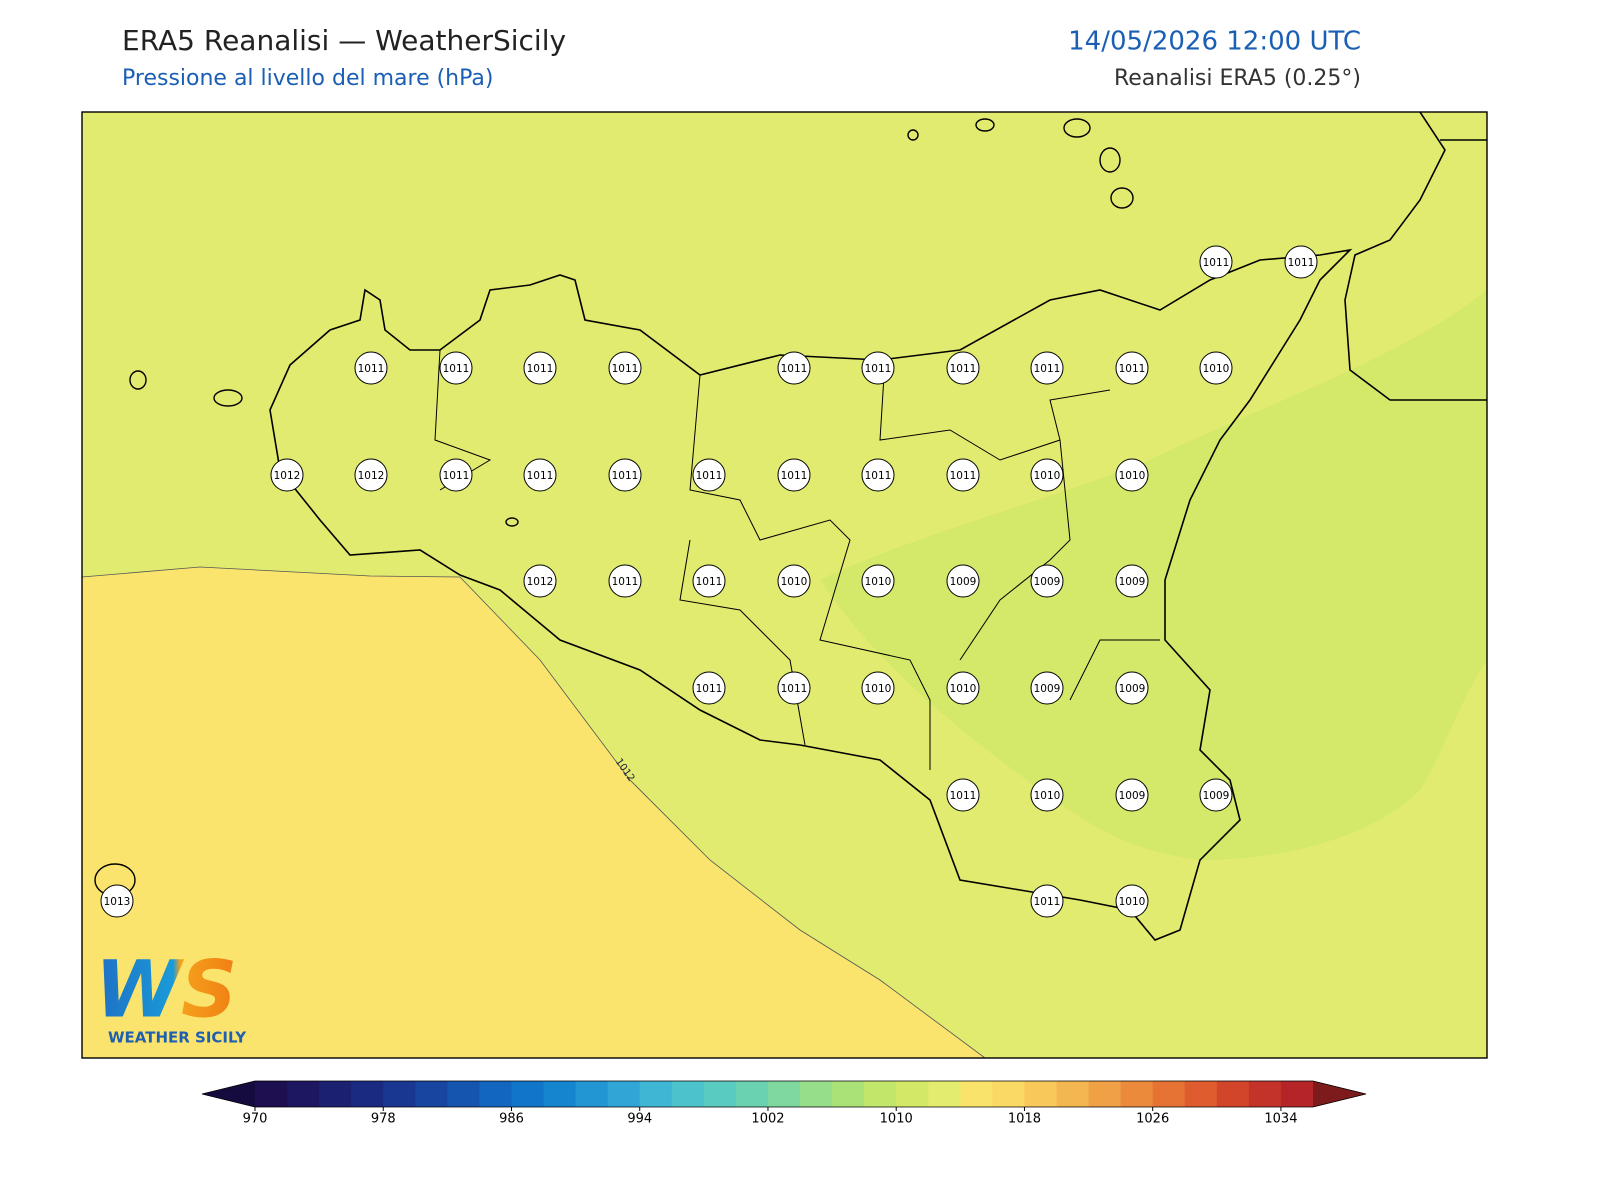  What do you see at coordinates (117, 901) in the screenshot?
I see `station: 1013` at bounding box center [117, 901].